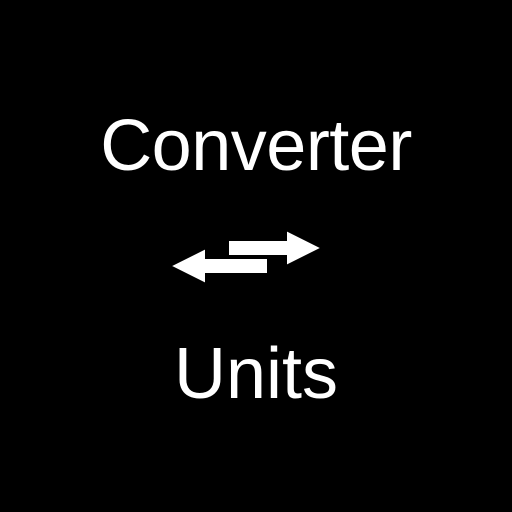  I want to click on swap-arrows-icon, so click(246, 258).